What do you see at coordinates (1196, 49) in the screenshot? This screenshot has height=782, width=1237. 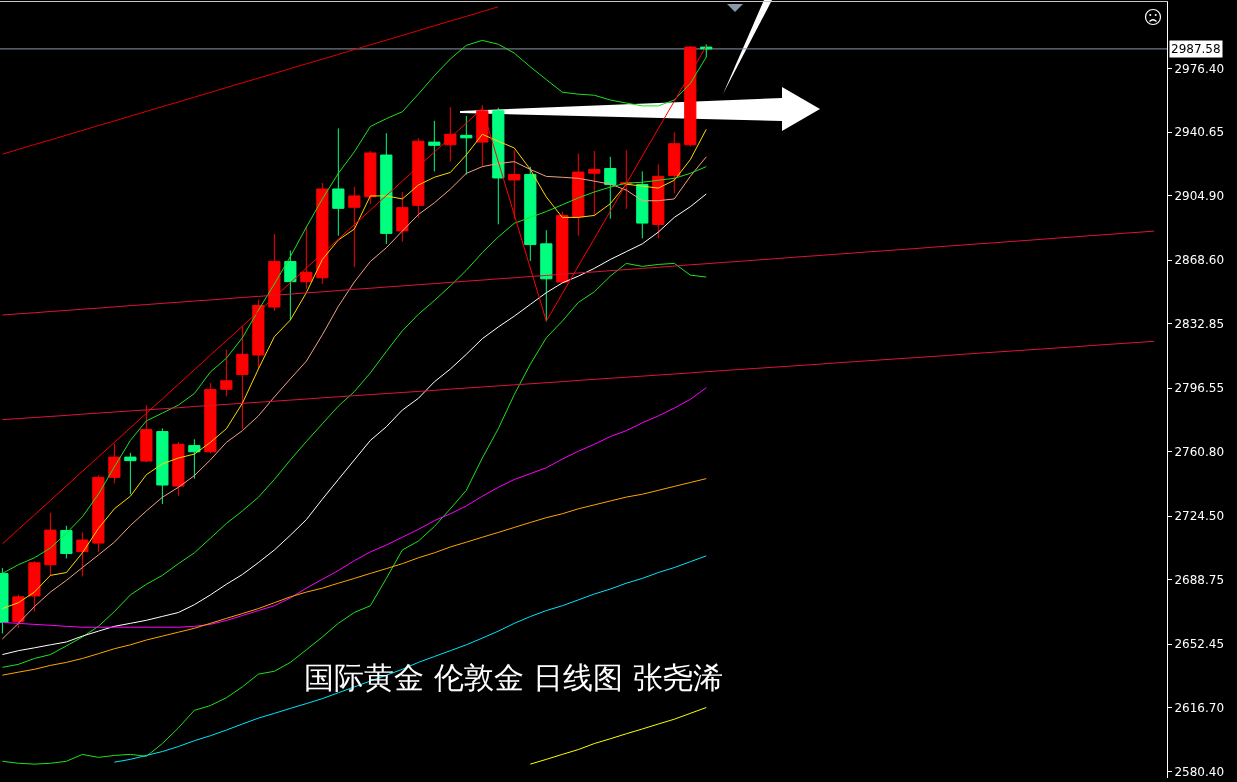 I see `ref-line-label: 2987.58` at bounding box center [1196, 49].